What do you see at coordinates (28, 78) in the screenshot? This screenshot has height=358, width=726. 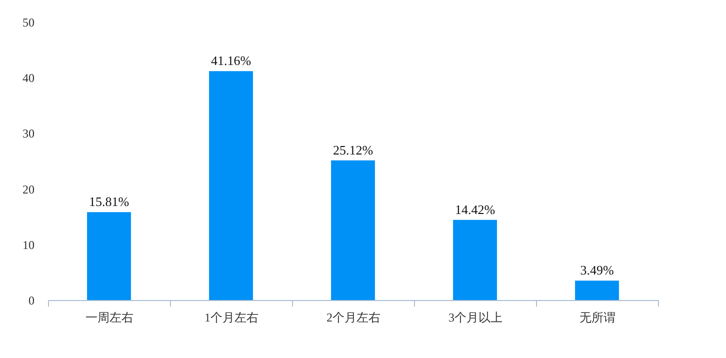 I see `y-tick-label: 40` at bounding box center [28, 78].